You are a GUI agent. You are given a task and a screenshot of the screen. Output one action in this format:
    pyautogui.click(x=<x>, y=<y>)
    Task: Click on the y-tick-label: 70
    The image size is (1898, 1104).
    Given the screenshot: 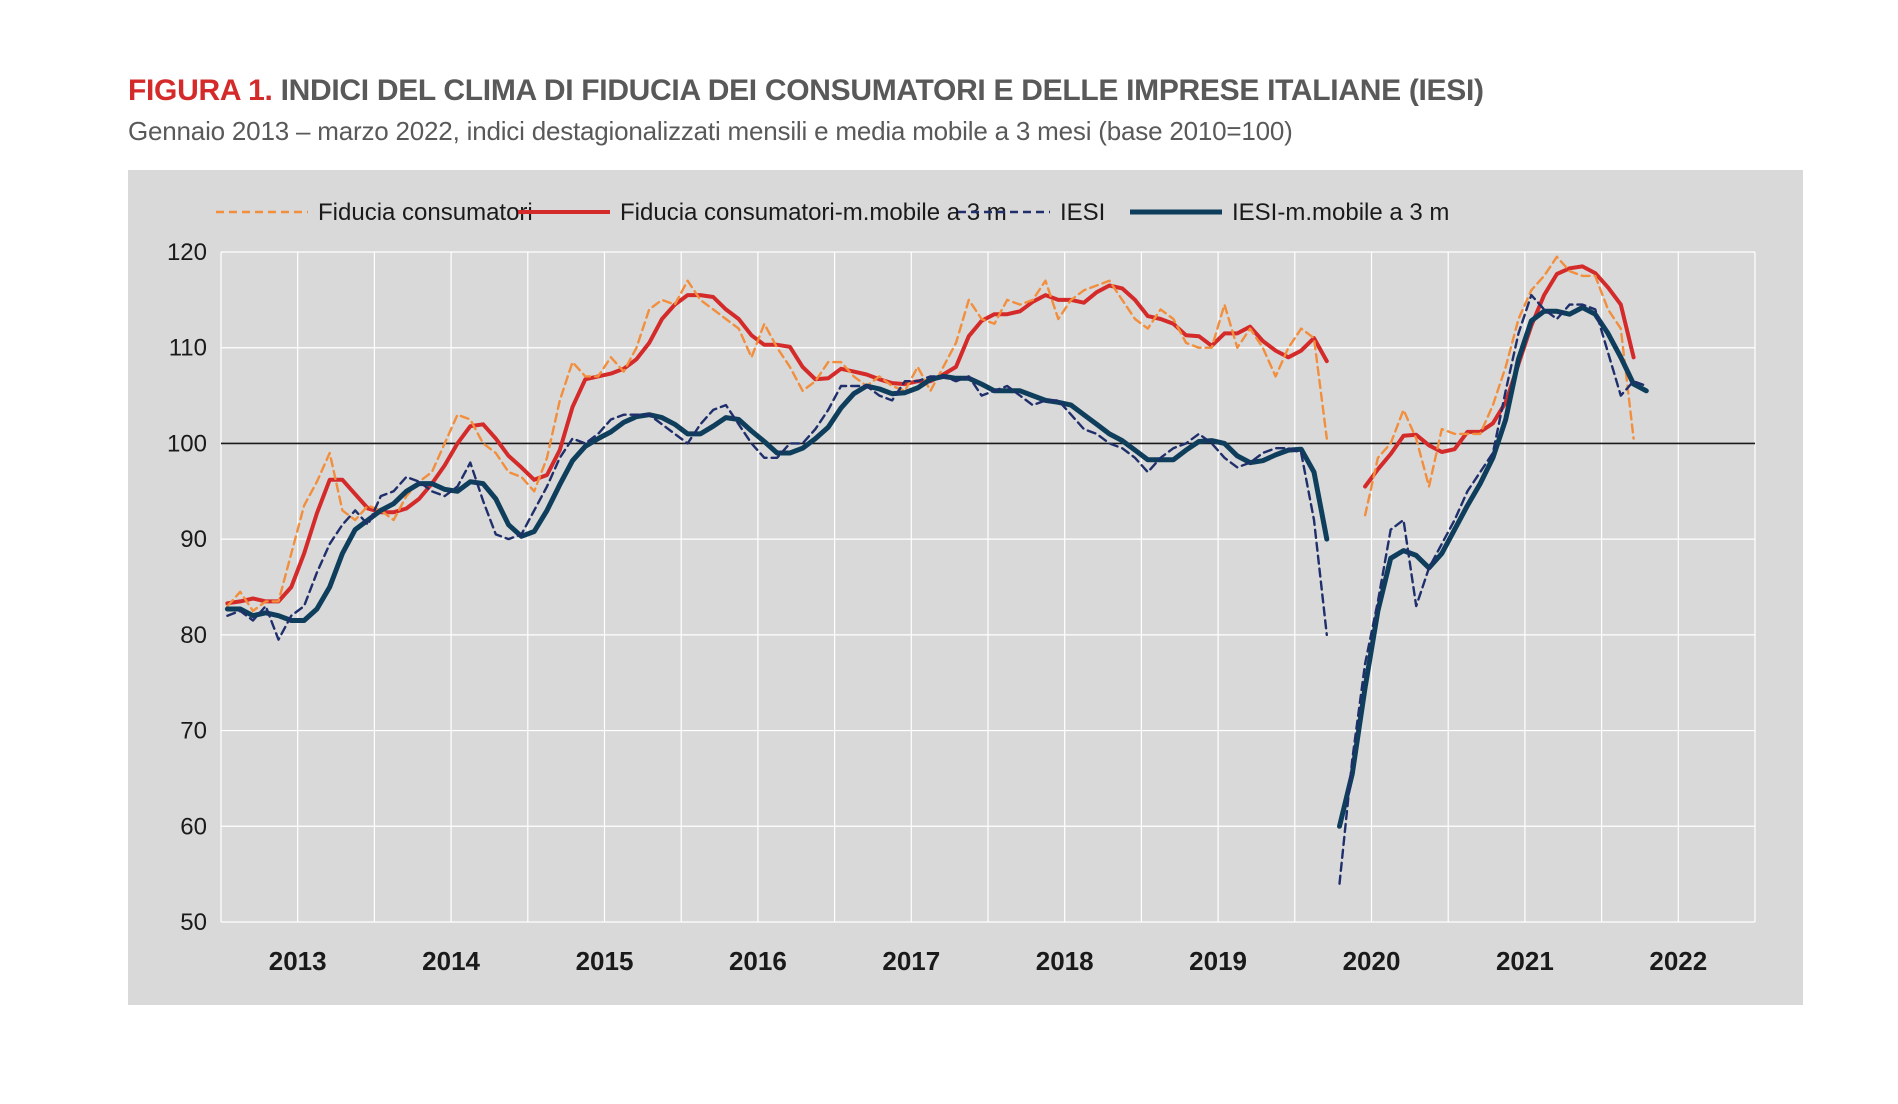 What is the action you would take?
    pyautogui.click(x=193, y=731)
    